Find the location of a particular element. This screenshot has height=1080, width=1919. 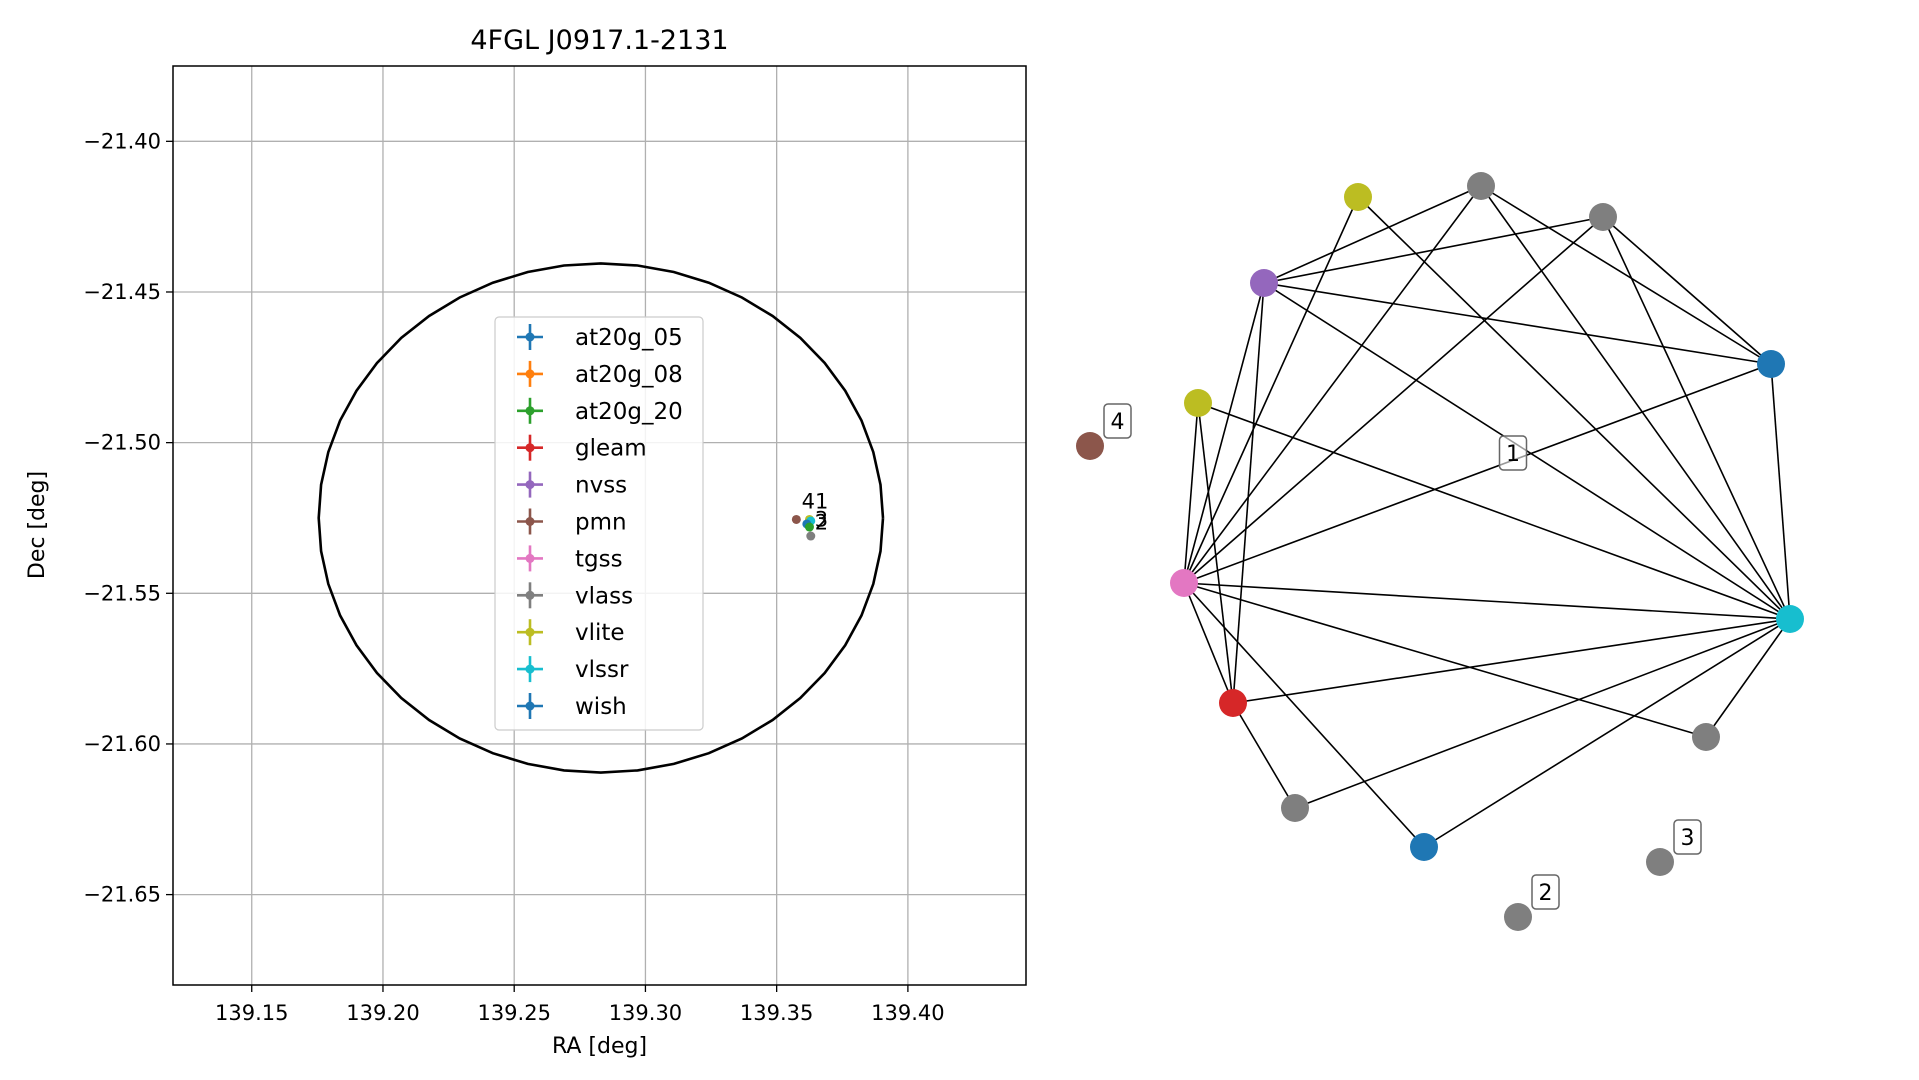

x-tick-label: 139.25 is located at coordinates (513, 1013).